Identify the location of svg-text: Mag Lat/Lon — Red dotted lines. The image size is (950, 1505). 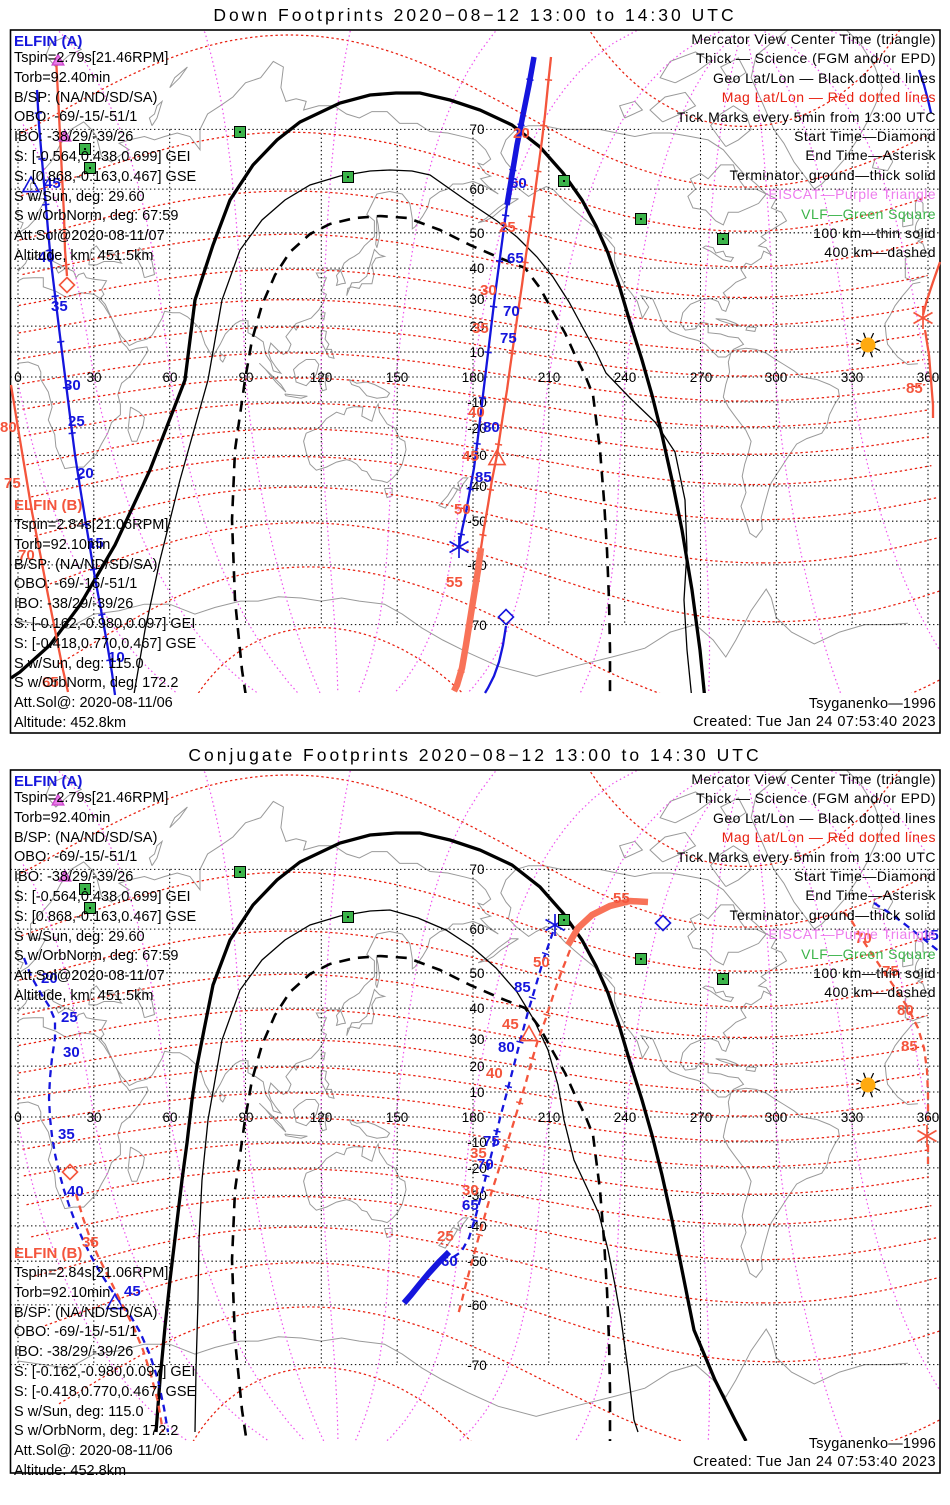
(829, 97).